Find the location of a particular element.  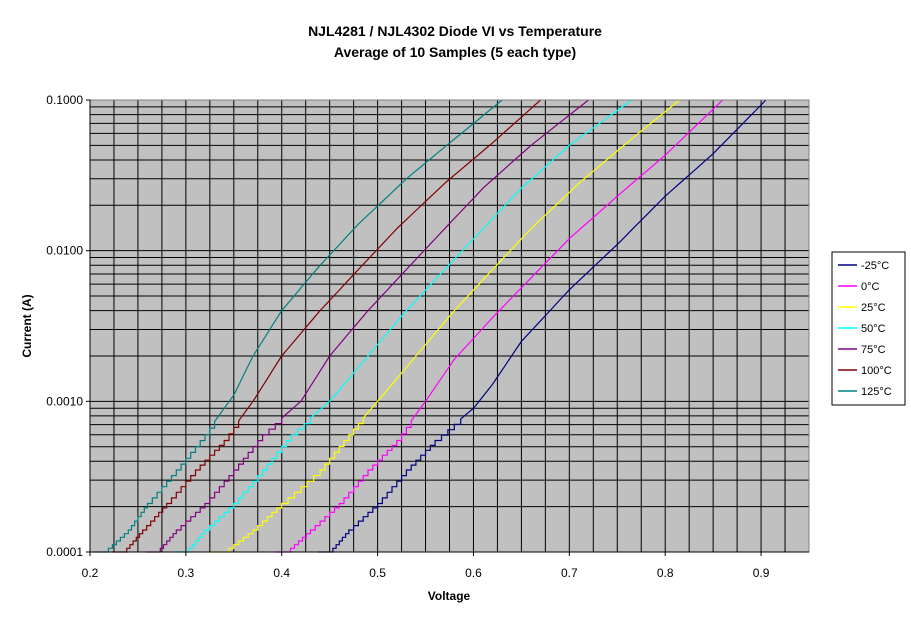

legend: -25°C 0°C 25°C 50°C 75°C 100°C 125°C is located at coordinates (868, 328).